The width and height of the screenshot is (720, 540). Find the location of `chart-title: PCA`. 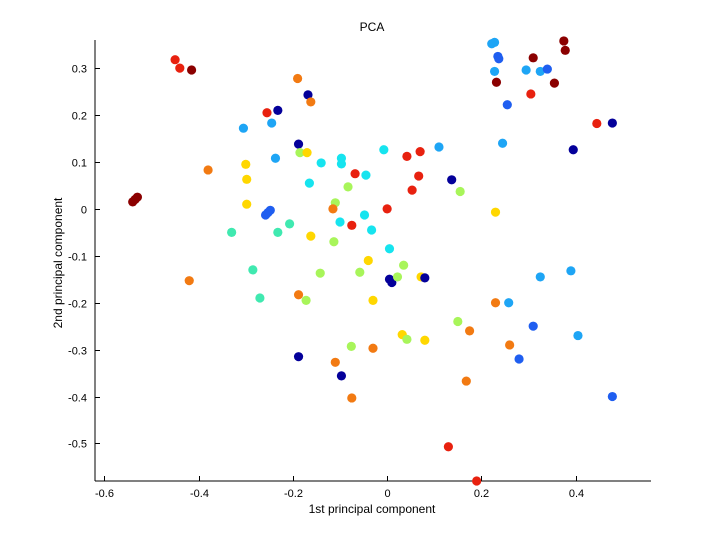

chart-title: PCA is located at coordinates (372, 27).